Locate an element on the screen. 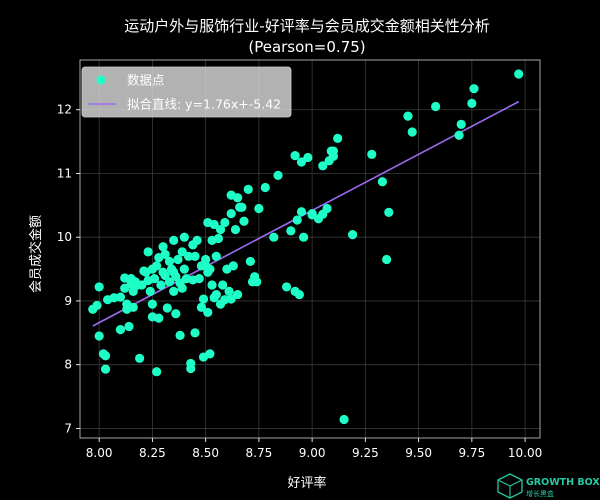 The image size is (600, 500). chart-title-line-2: (Pearson=0.75) is located at coordinates (306, 47).